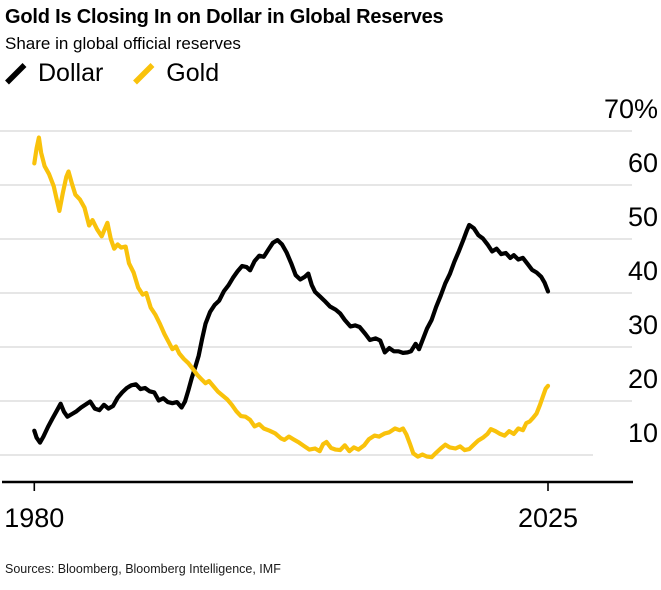  I want to click on legend-item-dollar: Dollar, so click(53, 73).